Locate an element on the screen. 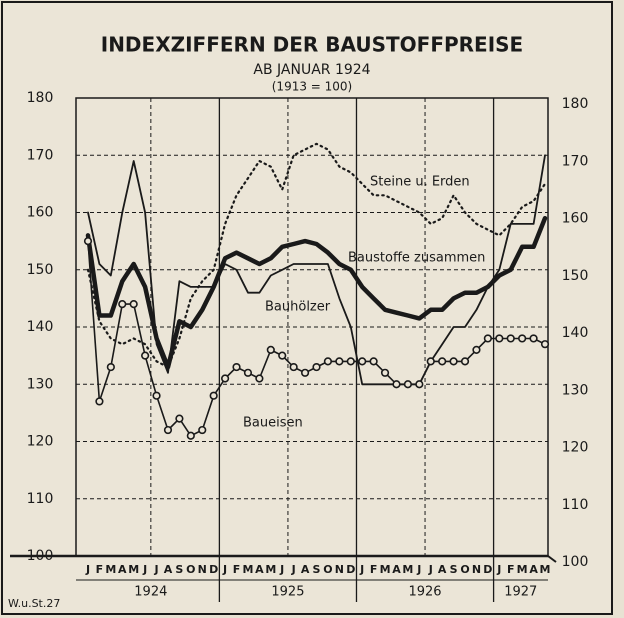 This screenshot has height=618, width=624. year-label: 1925 is located at coordinates (287, 592).